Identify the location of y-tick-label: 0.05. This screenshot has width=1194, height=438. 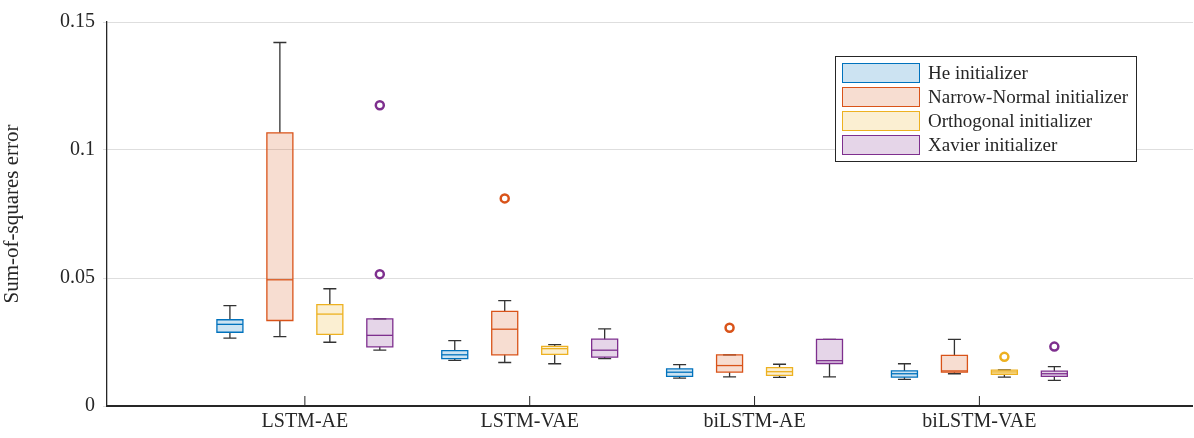
(77, 276).